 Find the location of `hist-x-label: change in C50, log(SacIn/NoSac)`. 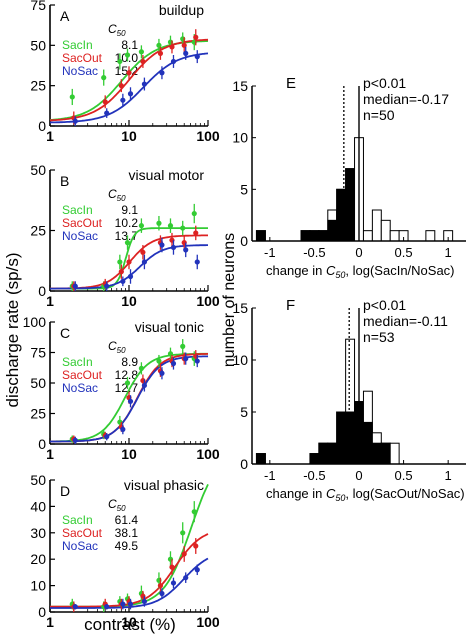

hist-x-label: change in C50, log(SacIn/NoSac) is located at coordinates (360, 271).